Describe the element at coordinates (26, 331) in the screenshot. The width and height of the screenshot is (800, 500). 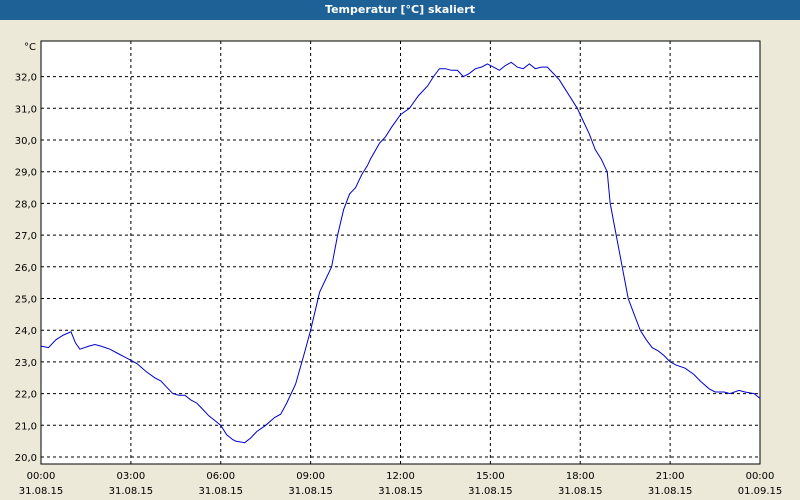
I see `y-tick-label: 24,0` at that location.